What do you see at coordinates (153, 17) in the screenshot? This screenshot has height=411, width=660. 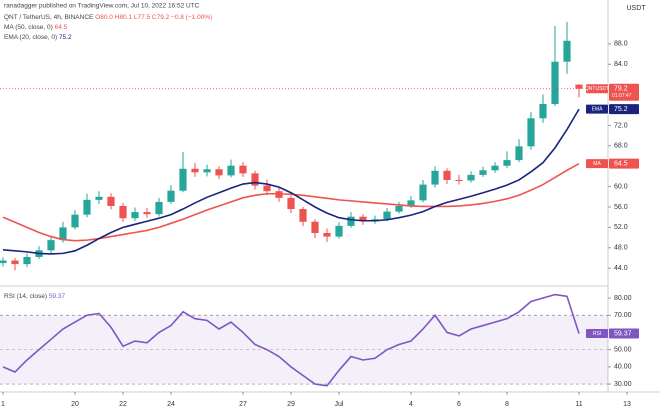 I see `ohlc-readout: O80.0 H80.1 L77.5 C79.2 −0.8 (−1.00%)` at bounding box center [153, 17].